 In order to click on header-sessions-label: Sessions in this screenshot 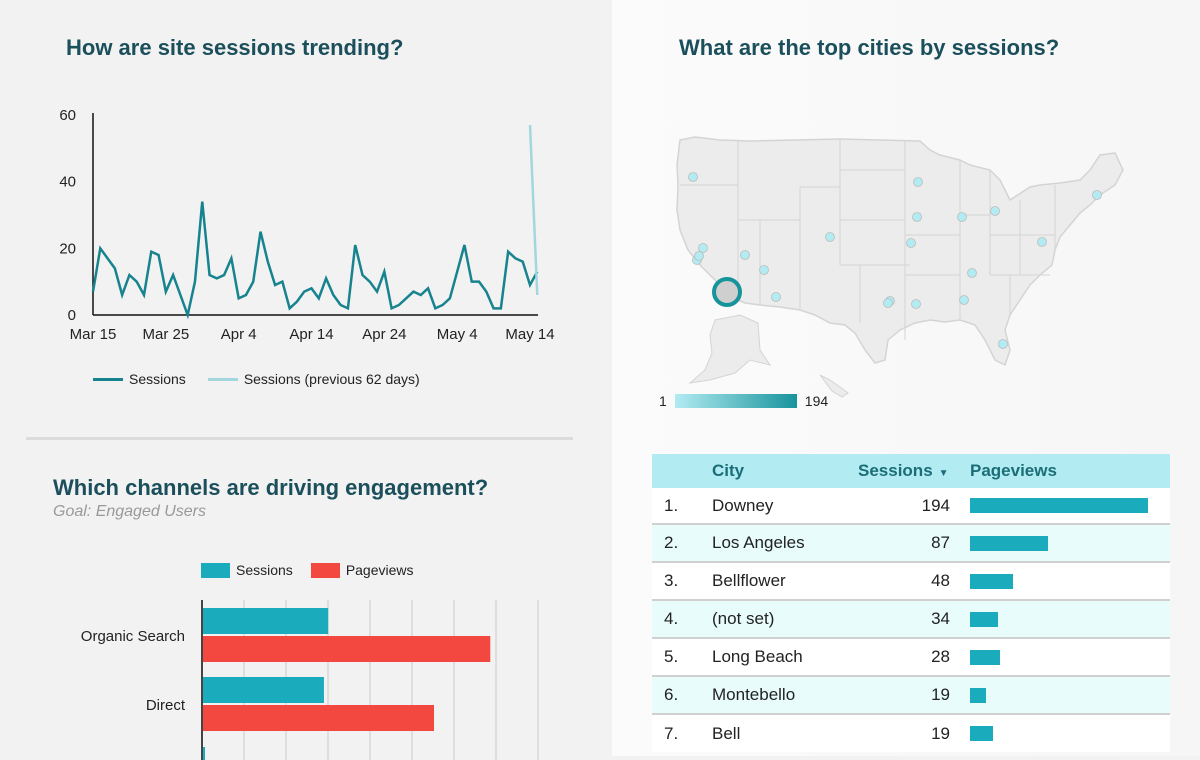, I will do `click(895, 470)`.